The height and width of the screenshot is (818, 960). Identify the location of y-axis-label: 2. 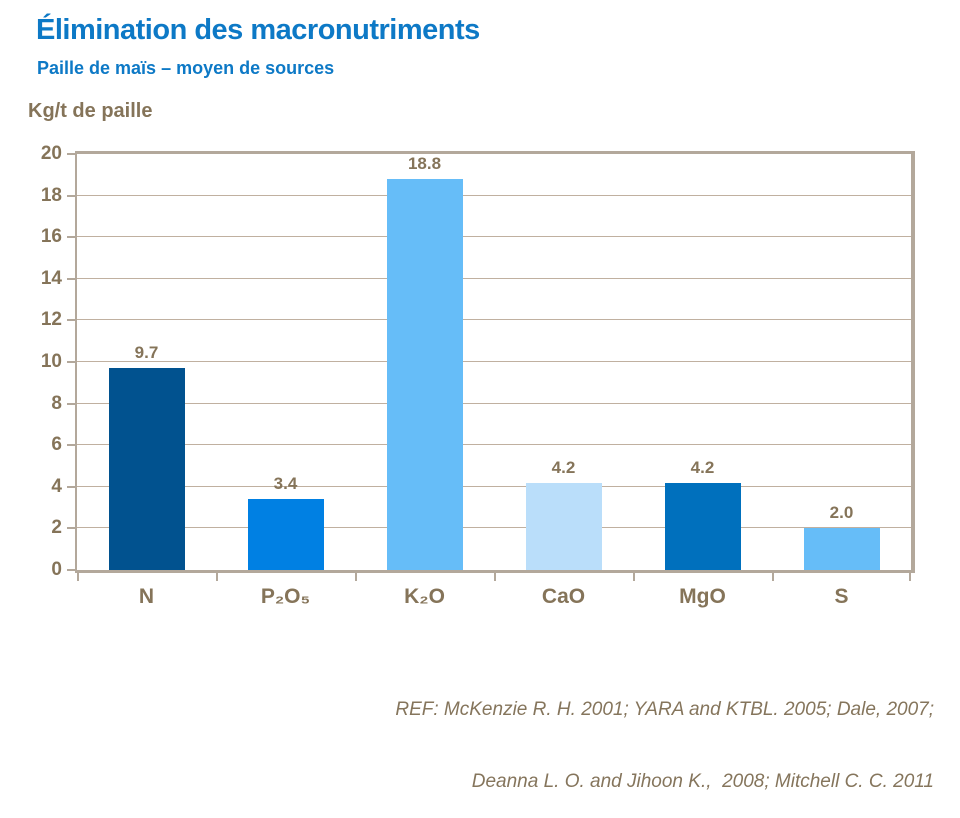
(56, 528).